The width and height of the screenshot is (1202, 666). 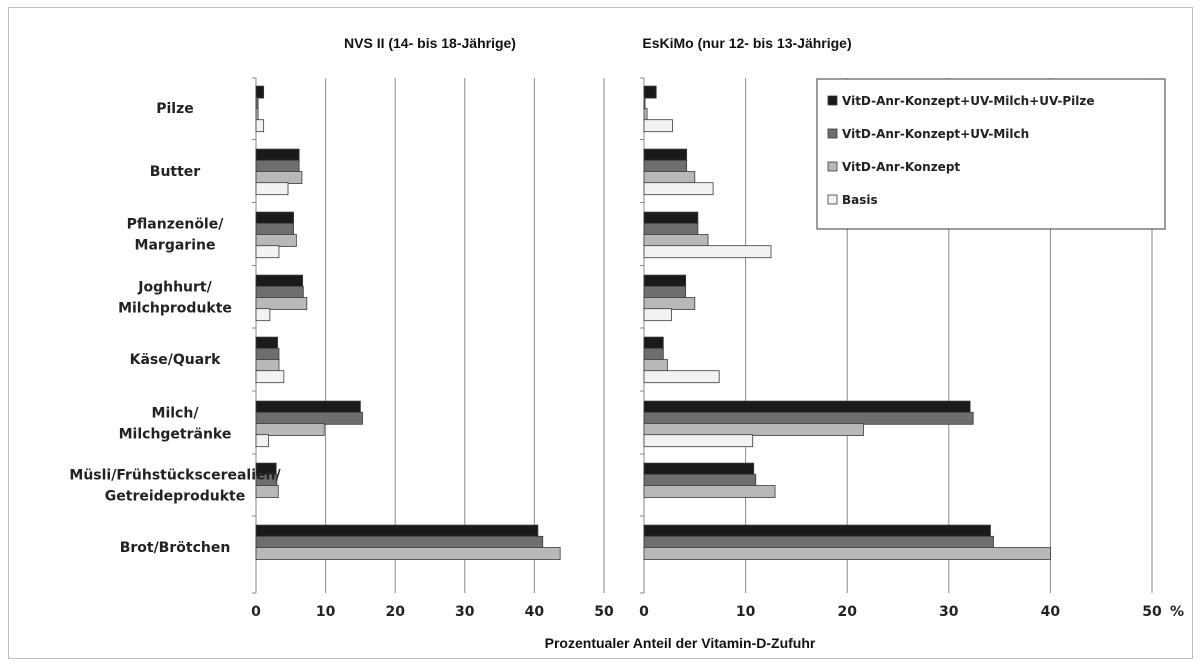 I want to click on legend-label: VitD-Anr-Konzept+UV-Milch+UV-Pilze, so click(x=968, y=101).